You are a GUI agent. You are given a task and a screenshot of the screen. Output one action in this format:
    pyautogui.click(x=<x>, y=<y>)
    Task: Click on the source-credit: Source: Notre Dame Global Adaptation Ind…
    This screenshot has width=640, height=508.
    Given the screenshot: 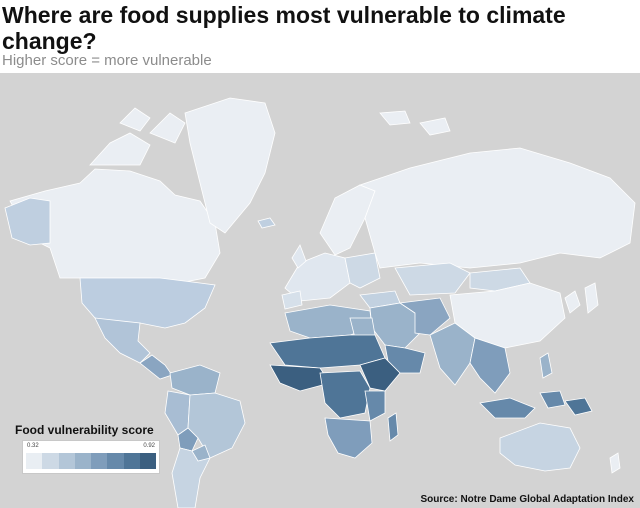 What is the action you would take?
    pyautogui.click(x=527, y=499)
    